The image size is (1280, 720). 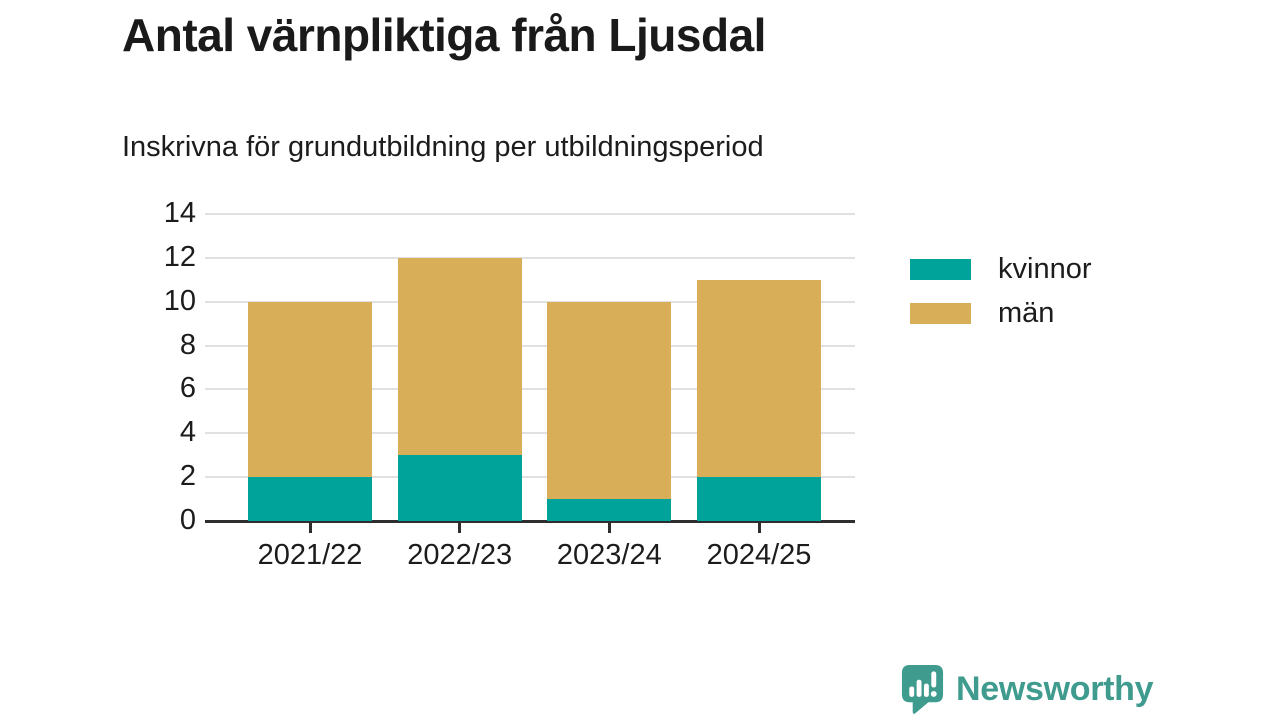 I want to click on y-axis-tick-label: 6, so click(x=187, y=388).